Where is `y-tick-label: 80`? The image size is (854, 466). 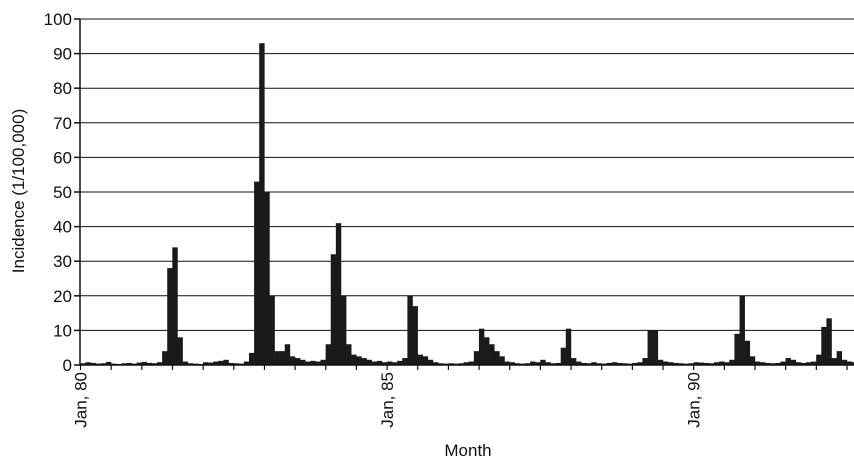
y-tick-label: 80 is located at coordinates (62, 88).